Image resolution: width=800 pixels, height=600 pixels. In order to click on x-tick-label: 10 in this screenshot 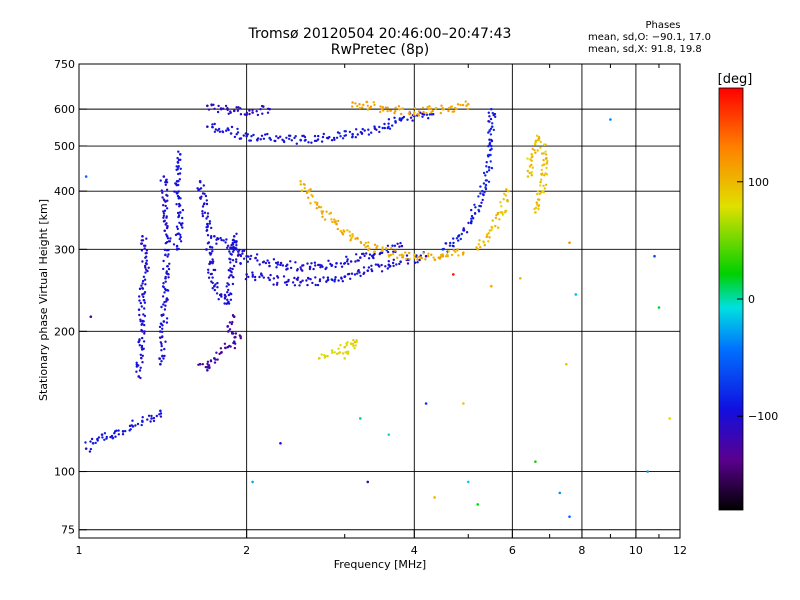, I will do `click(636, 550)`.